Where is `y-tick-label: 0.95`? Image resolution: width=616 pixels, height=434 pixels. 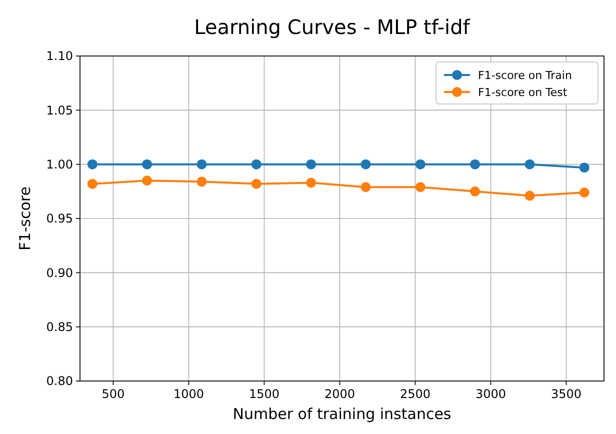
y-tick-label: 0.95 is located at coordinates (59, 219).